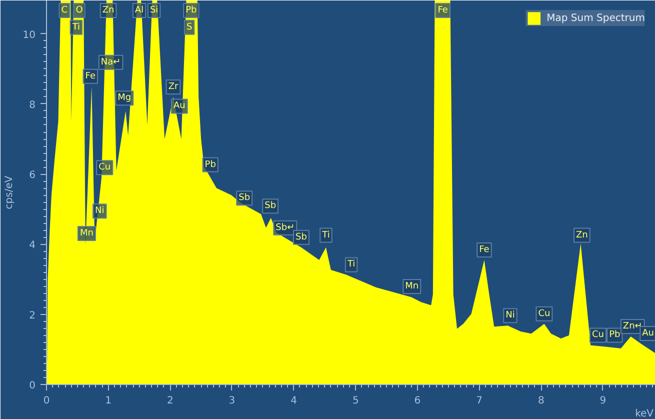 The width and height of the screenshot is (655, 419). I want to click on x-tick-label: 2, so click(170, 401).